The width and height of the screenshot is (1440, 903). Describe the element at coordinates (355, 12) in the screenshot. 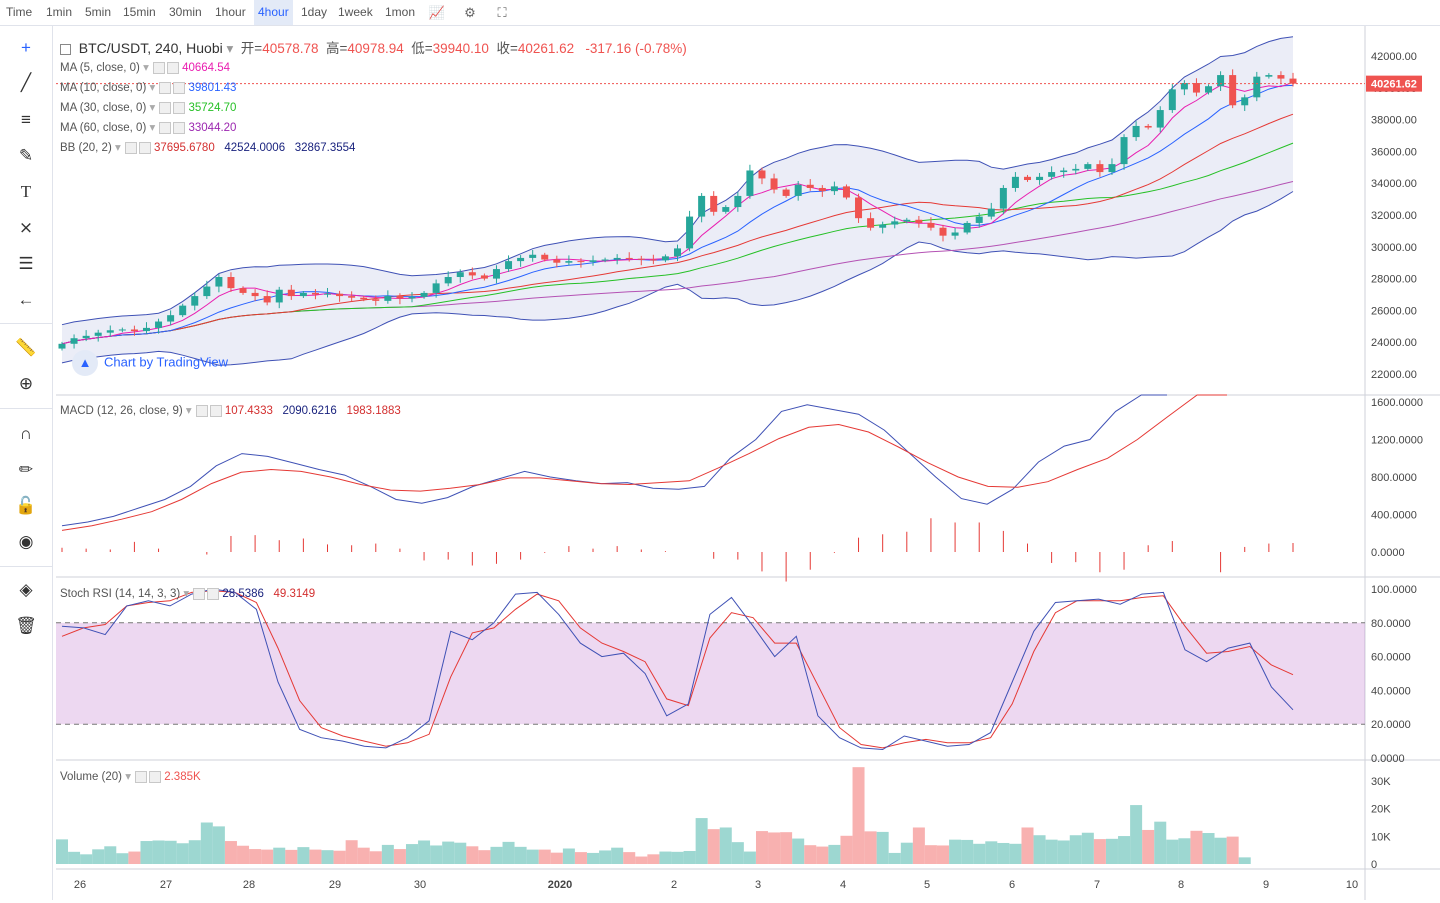

I see `tab-1week: 1week` at that location.